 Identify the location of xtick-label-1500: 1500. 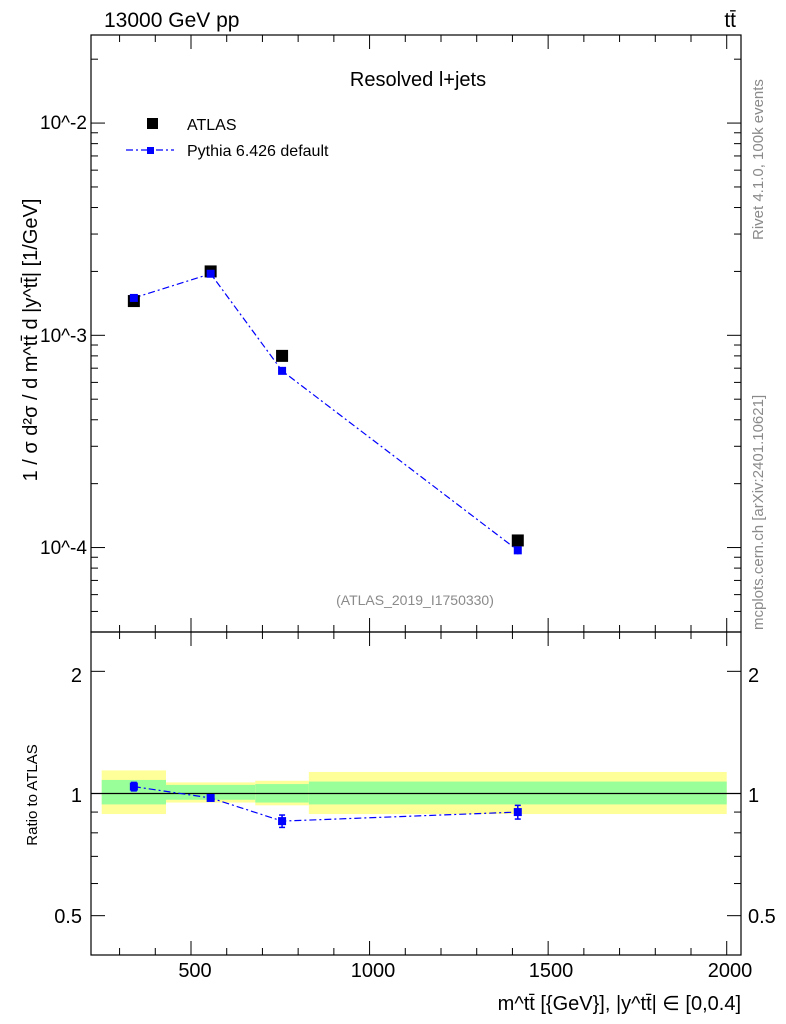
(551, 971).